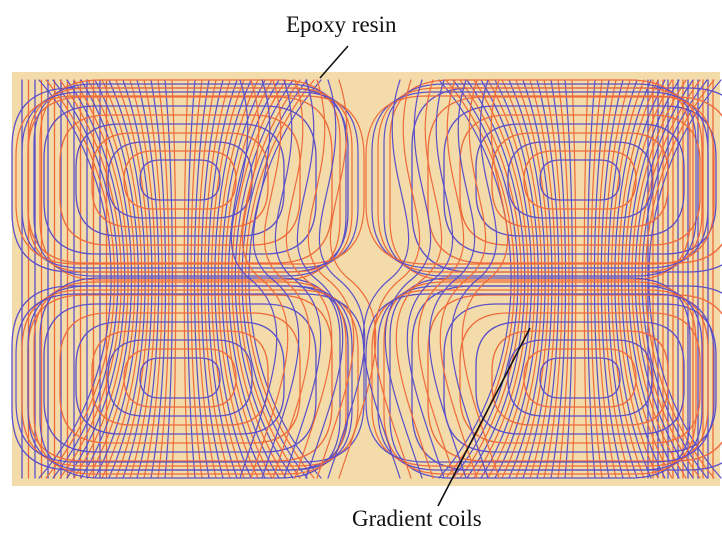 The image size is (722, 542). What do you see at coordinates (341, 24) in the screenshot?
I see `epoxy-resin-label: Epoxy resin` at bounding box center [341, 24].